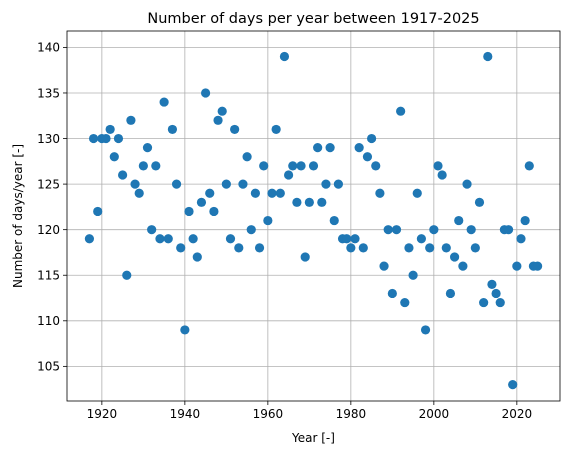 This screenshot has height=455, width=571. I want to click on y-tick-label: 135, so click(48, 93).